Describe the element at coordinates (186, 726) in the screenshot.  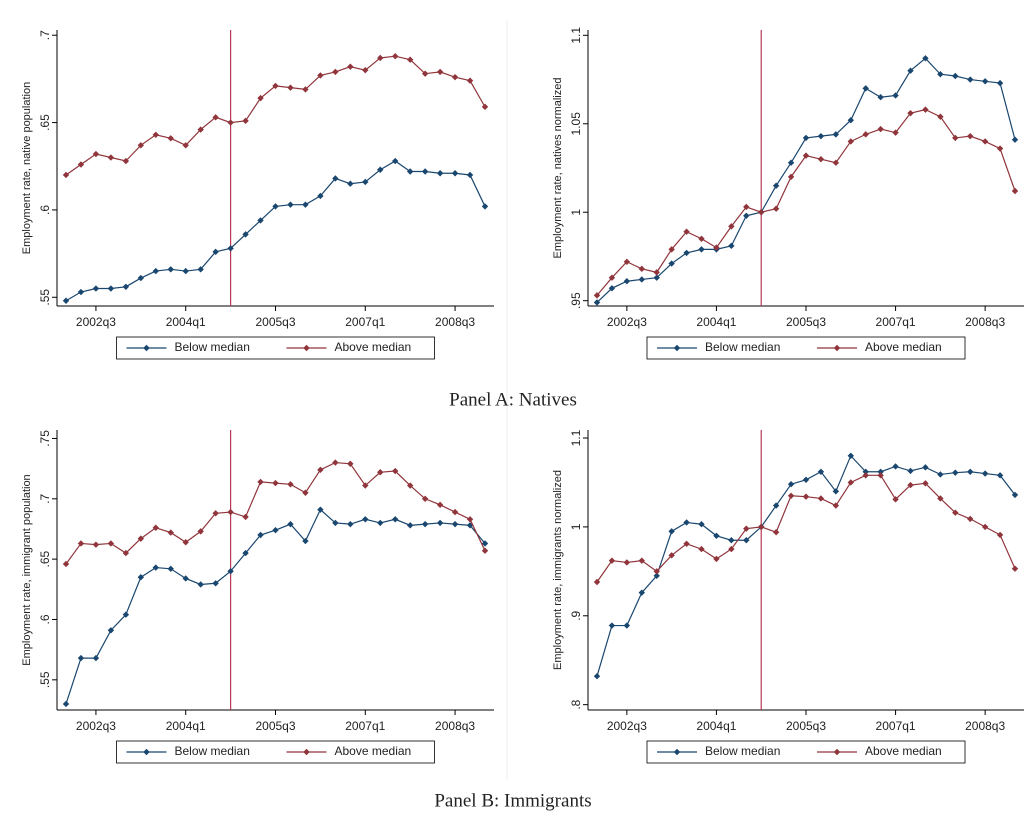
I see `x-tick-label: 2004q1` at that location.